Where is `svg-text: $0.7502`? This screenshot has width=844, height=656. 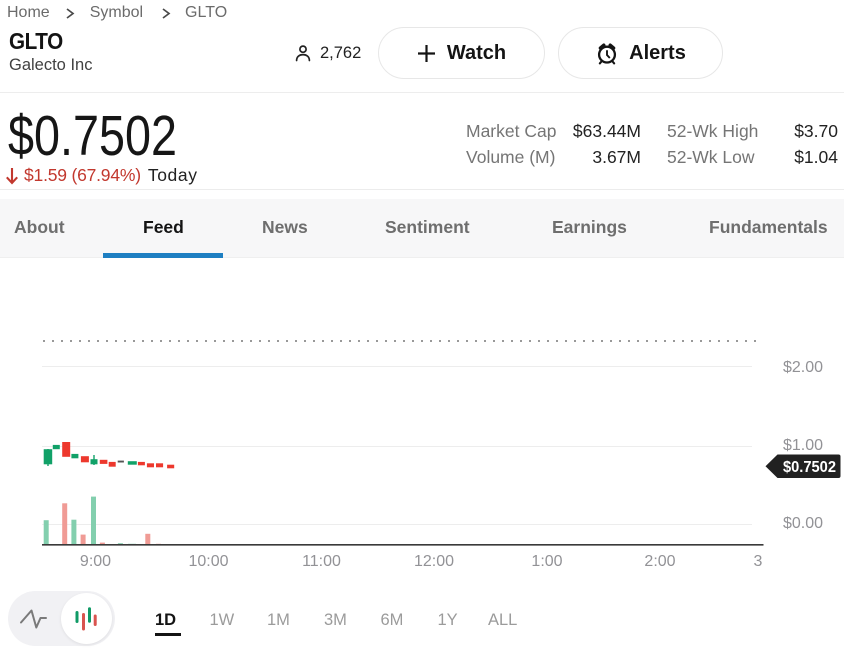
svg-text: $0.7502 is located at coordinates (809, 467).